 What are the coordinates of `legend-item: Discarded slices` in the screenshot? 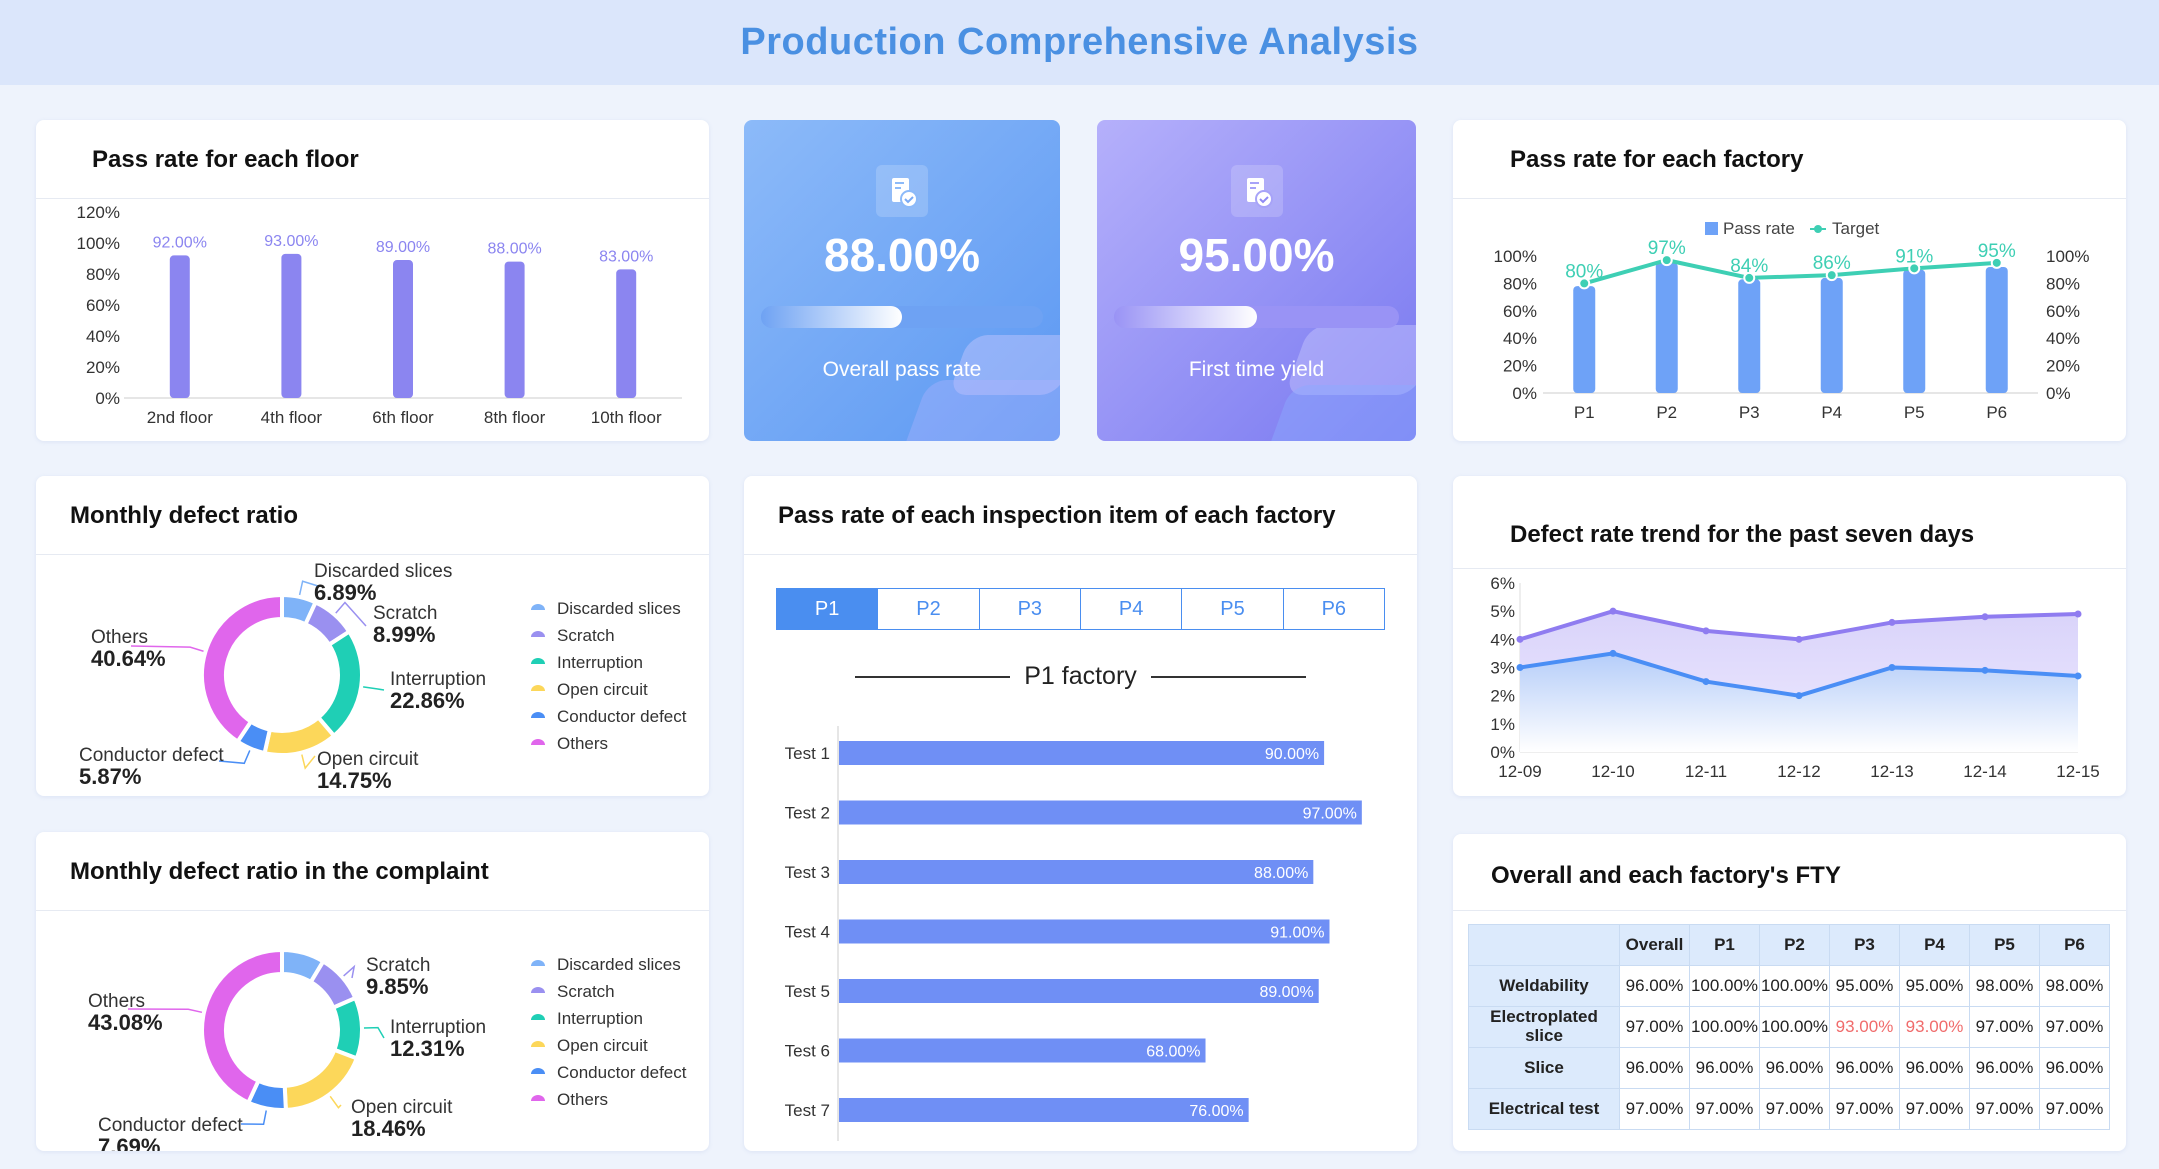 It's located at (619, 608).